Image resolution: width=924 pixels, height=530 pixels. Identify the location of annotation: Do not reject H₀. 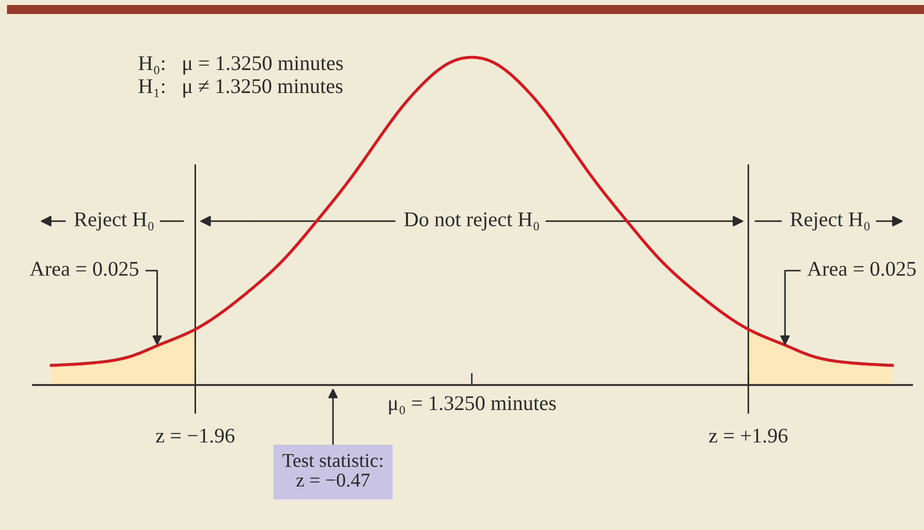
(471, 221).